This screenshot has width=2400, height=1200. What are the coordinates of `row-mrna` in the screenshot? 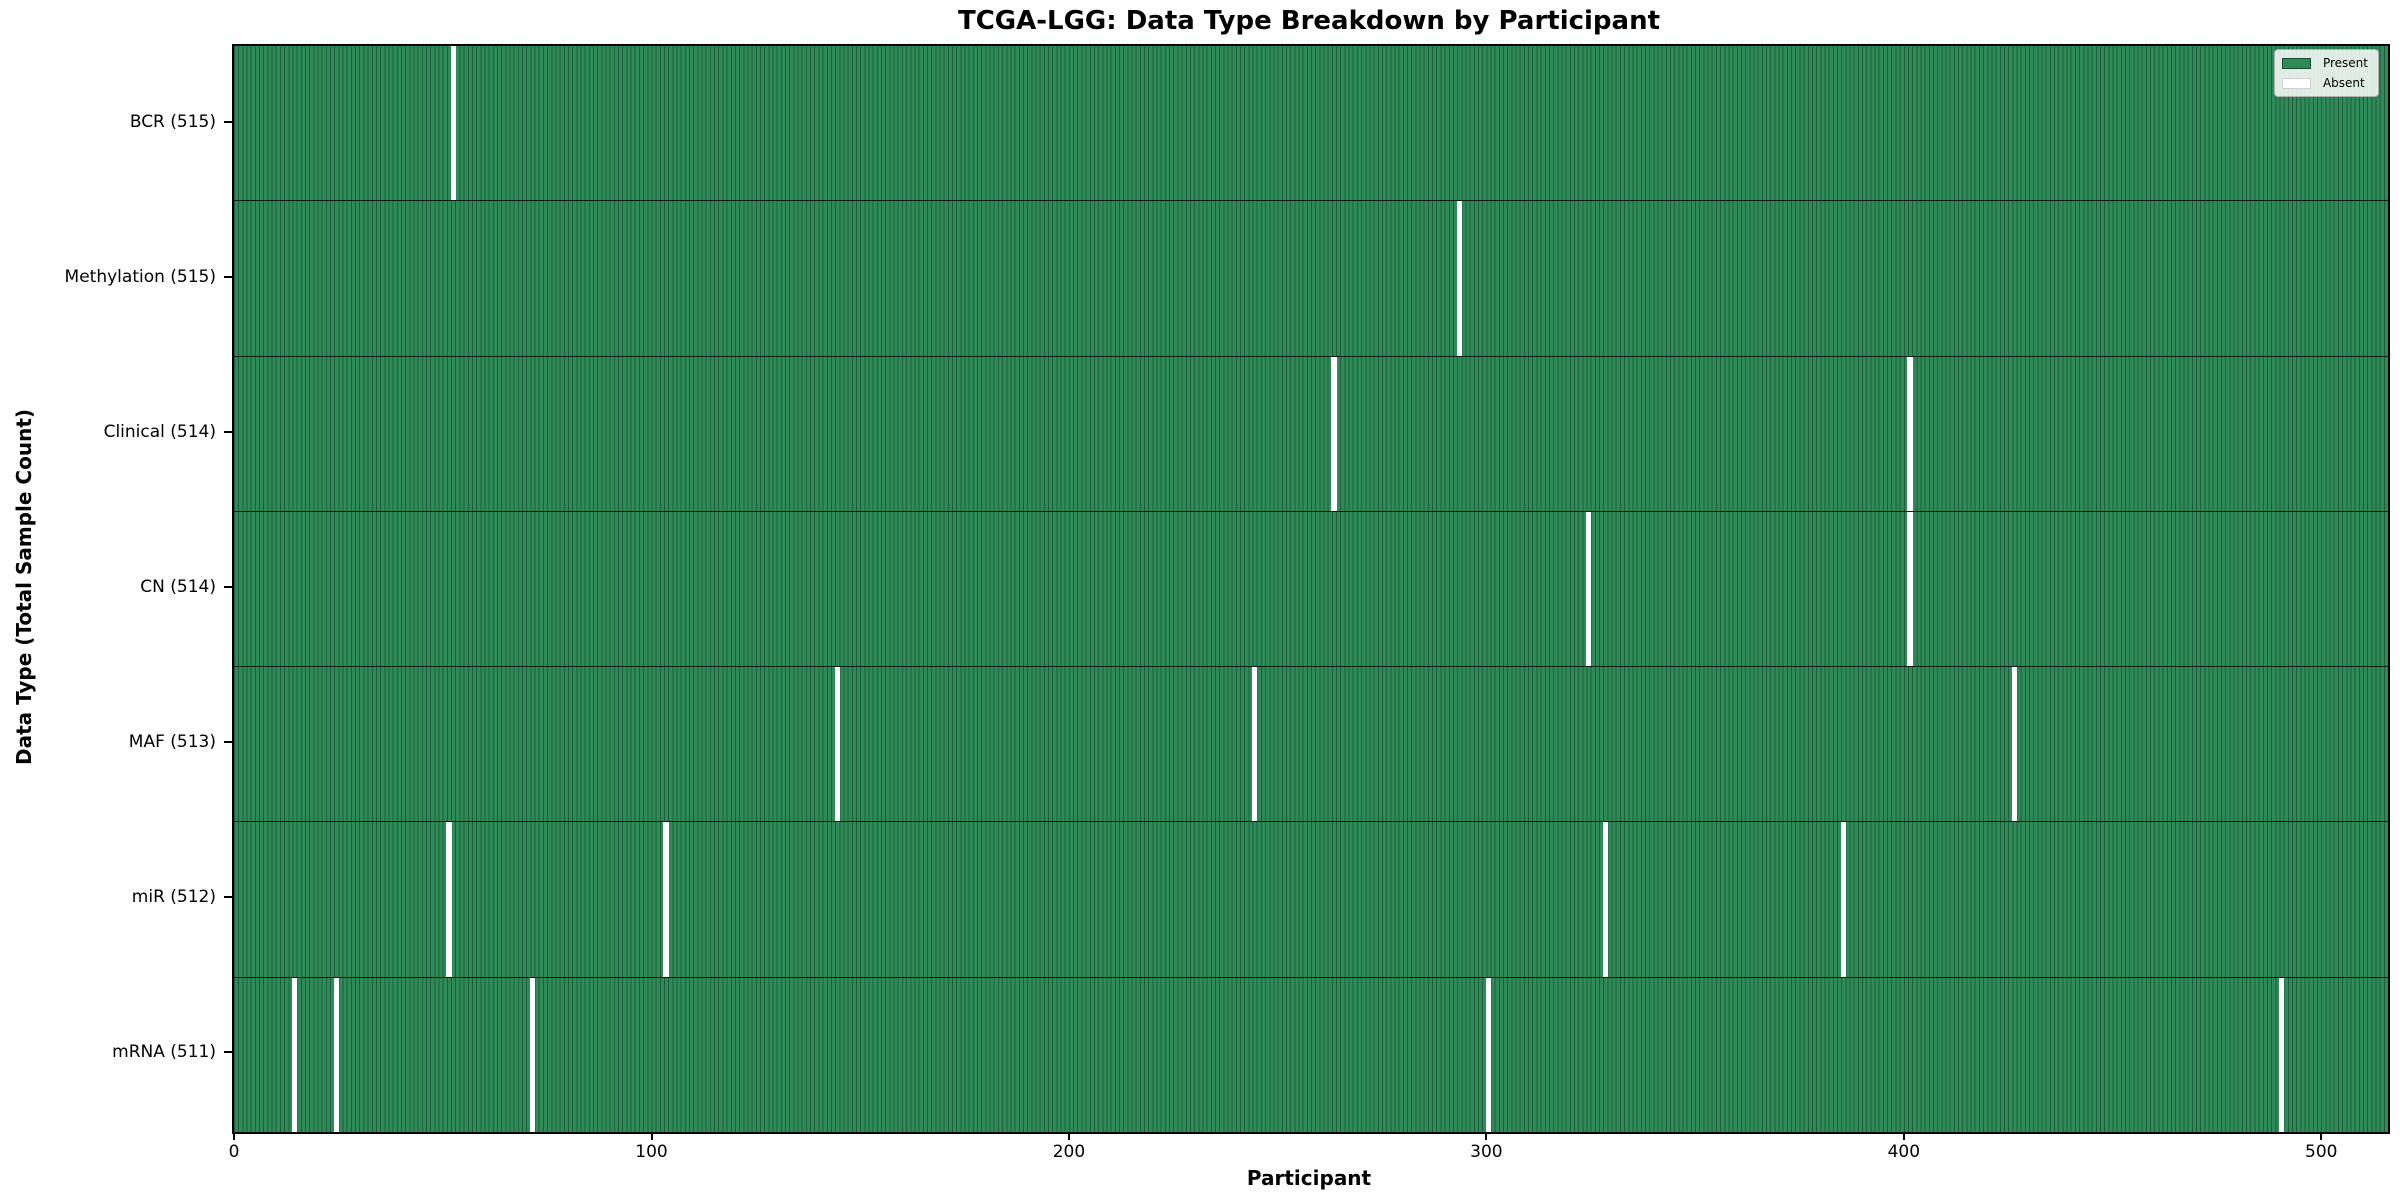 It's located at (1311, 1054).